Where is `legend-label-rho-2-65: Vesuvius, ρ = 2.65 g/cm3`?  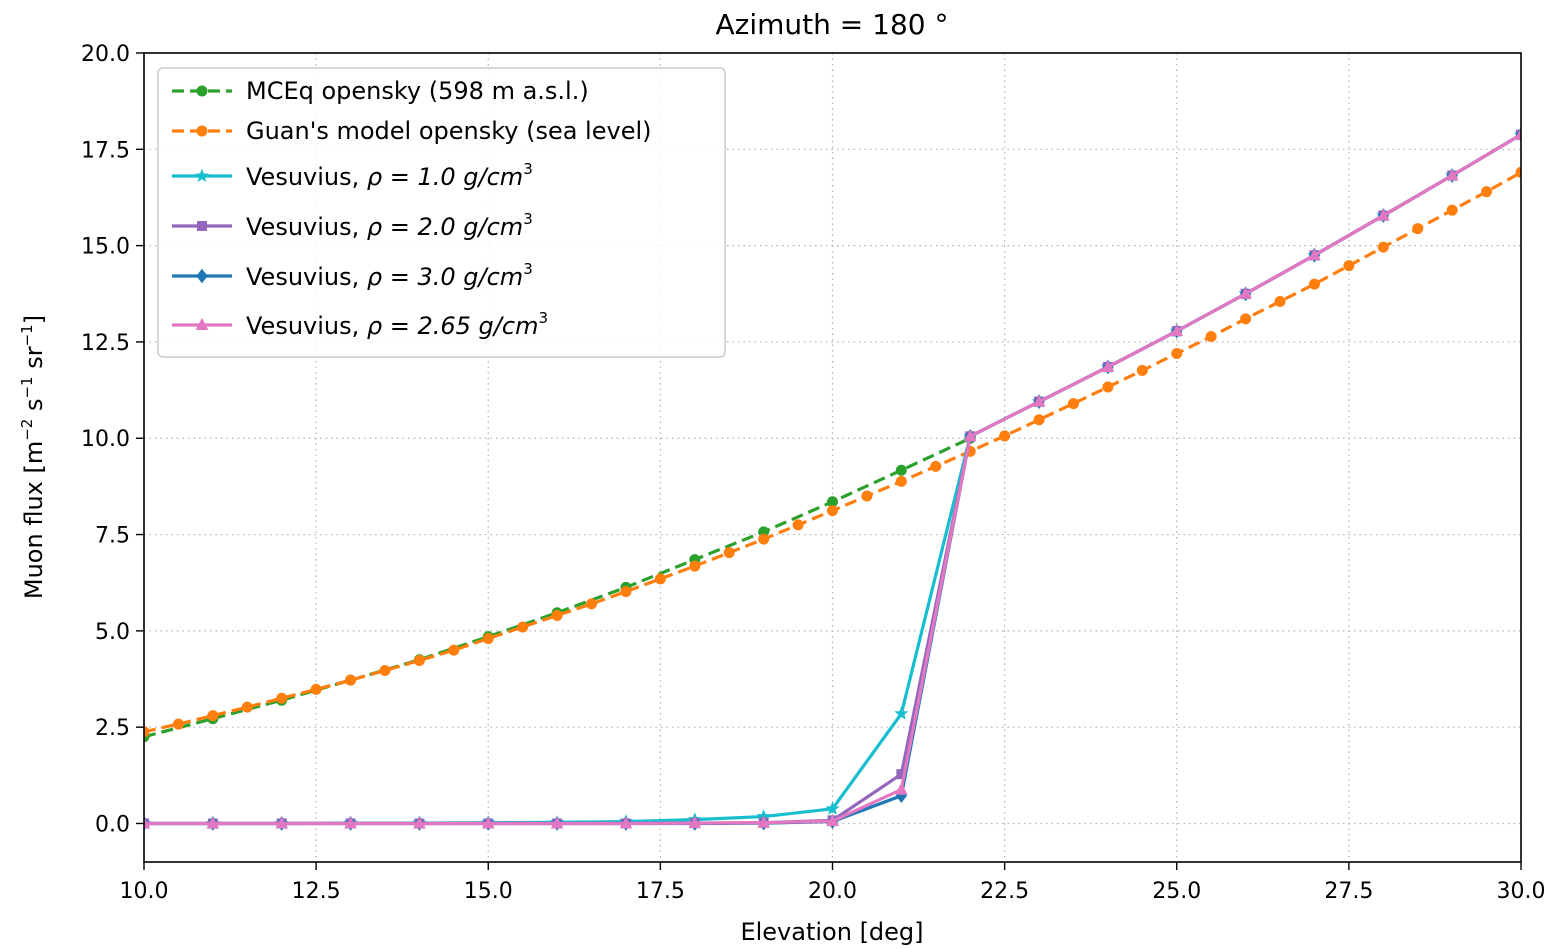 legend-label-rho-2-65: Vesuvius, ρ = 2.65 g/cm3 is located at coordinates (397, 324).